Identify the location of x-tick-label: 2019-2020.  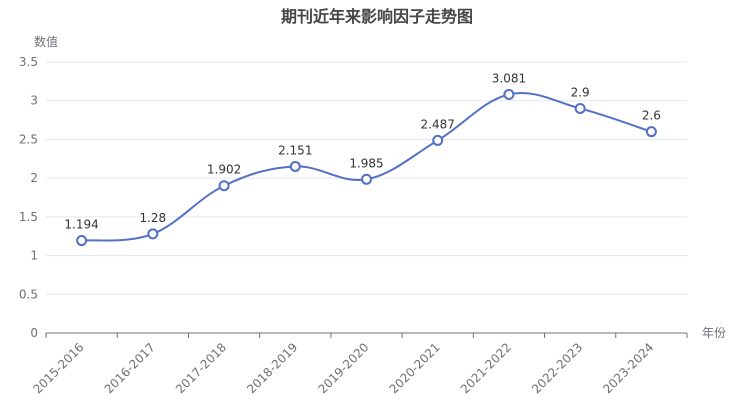
(343, 368).